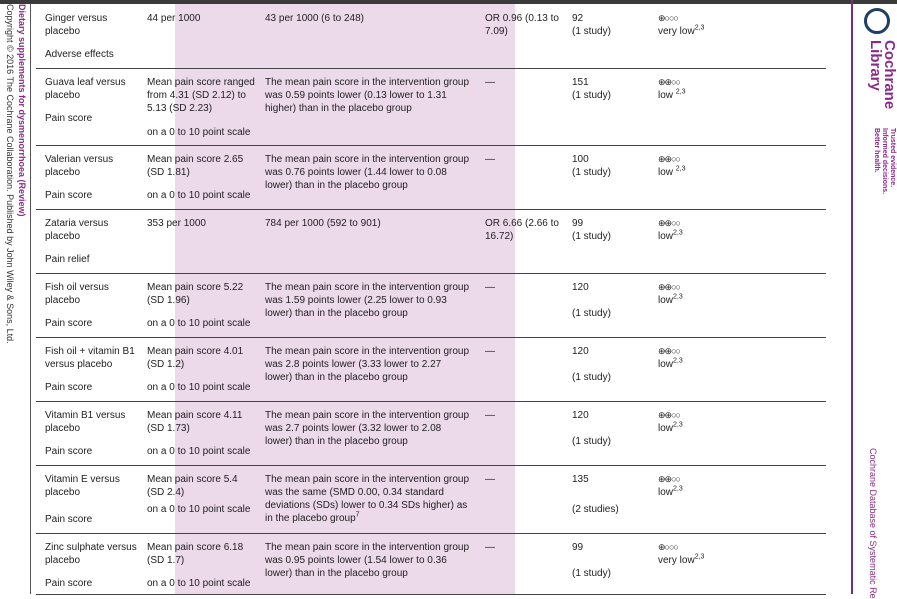  What do you see at coordinates (67, 259) in the screenshot?
I see `outcome-cell: Pain relief` at bounding box center [67, 259].